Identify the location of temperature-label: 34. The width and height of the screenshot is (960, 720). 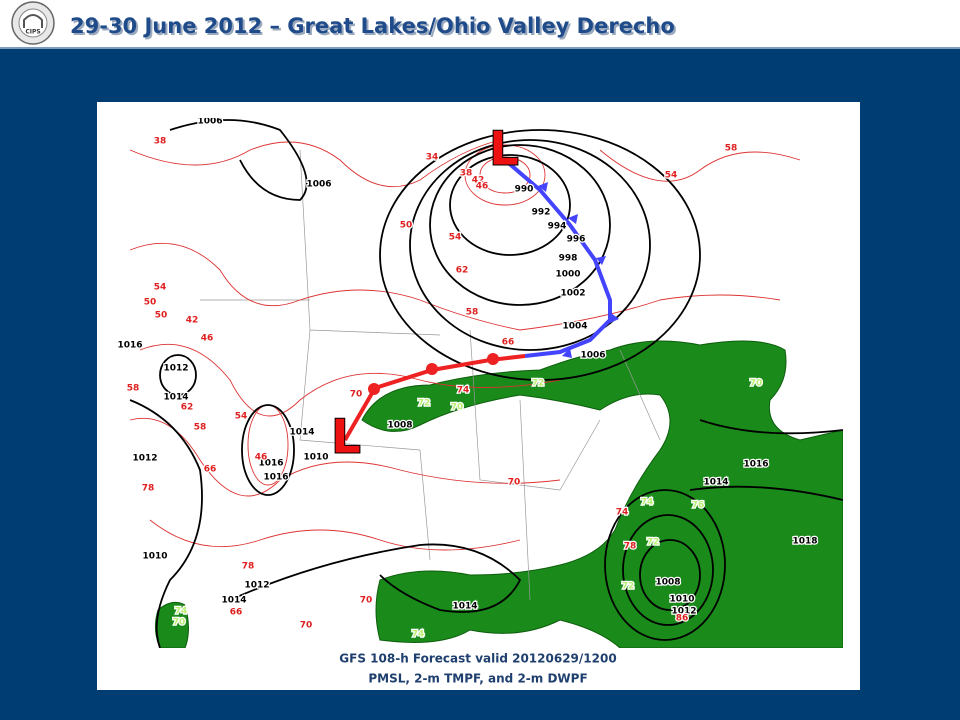
(432, 158).